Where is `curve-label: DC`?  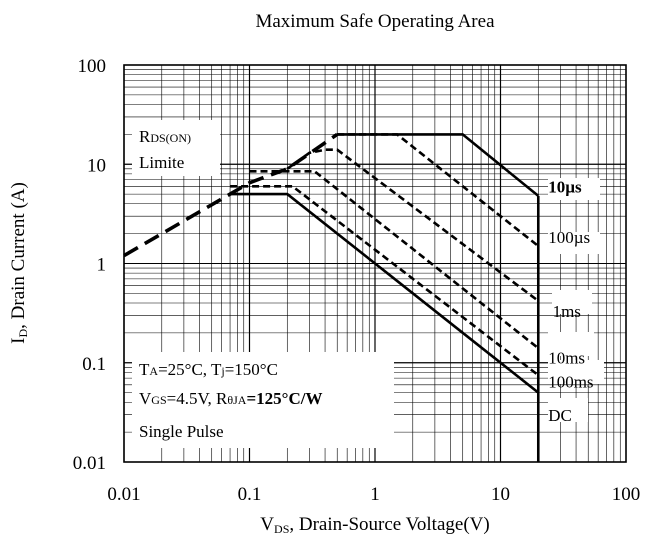 curve-label: DC is located at coordinates (560, 415).